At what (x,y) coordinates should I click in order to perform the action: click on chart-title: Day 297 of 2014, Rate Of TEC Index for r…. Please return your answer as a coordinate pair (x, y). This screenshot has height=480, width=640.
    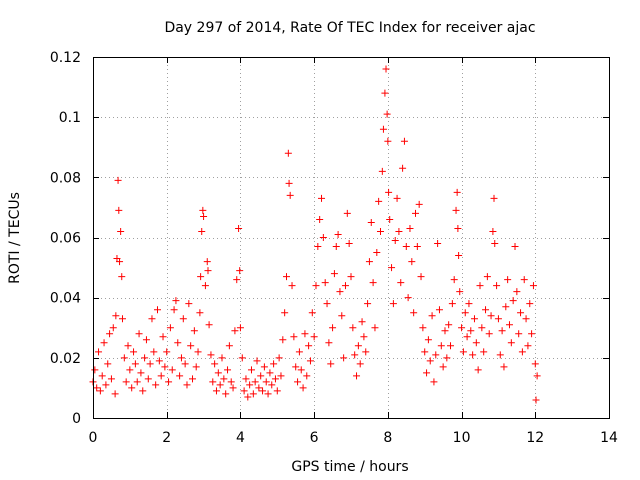
    Looking at the image, I should click on (349, 28).